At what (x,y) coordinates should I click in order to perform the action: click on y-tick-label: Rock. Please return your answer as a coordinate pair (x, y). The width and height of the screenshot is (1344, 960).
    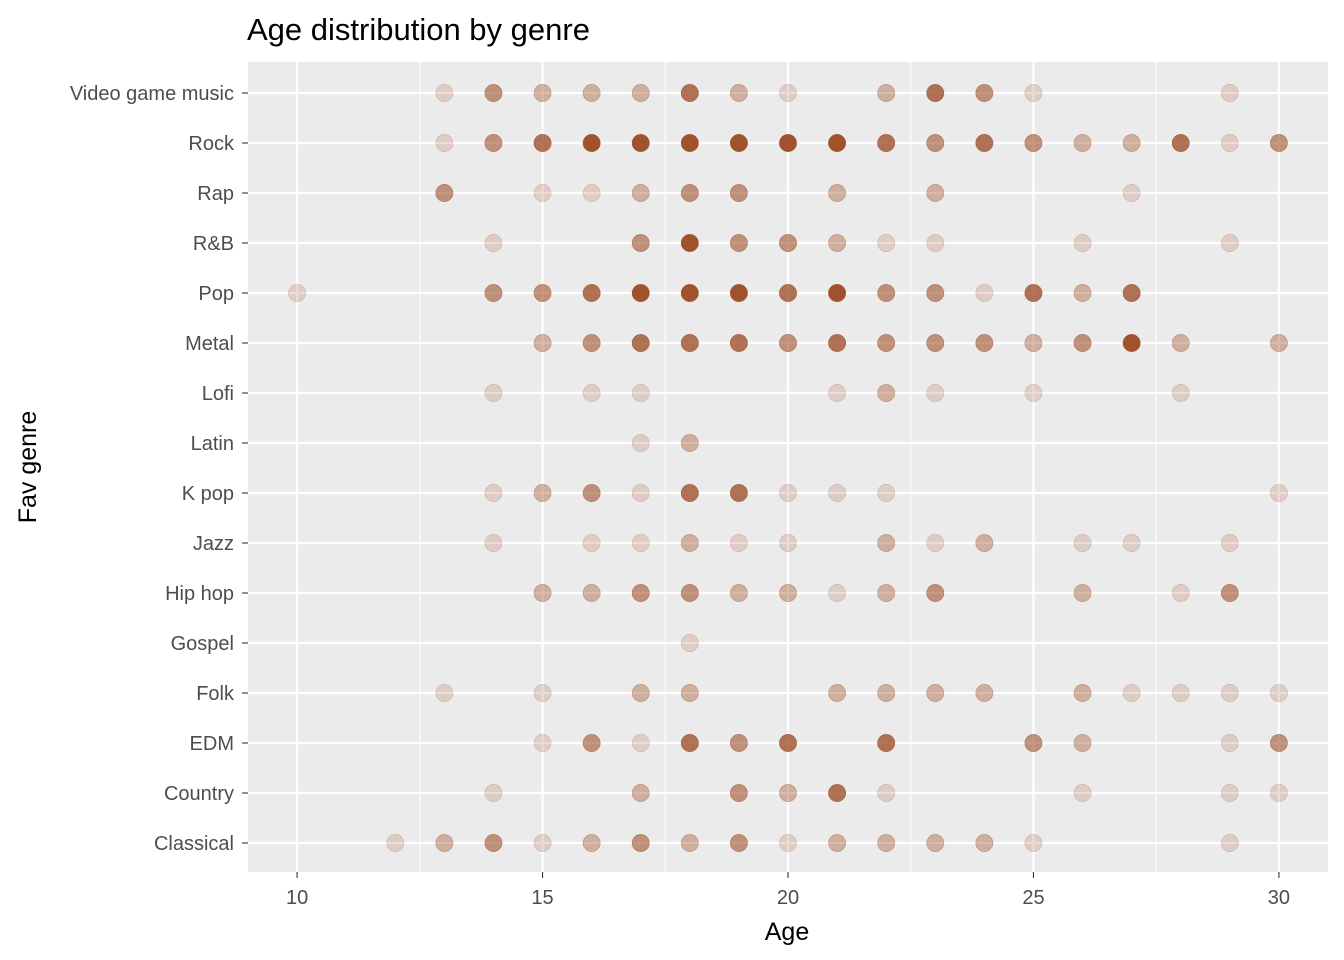
    Looking at the image, I should click on (211, 144).